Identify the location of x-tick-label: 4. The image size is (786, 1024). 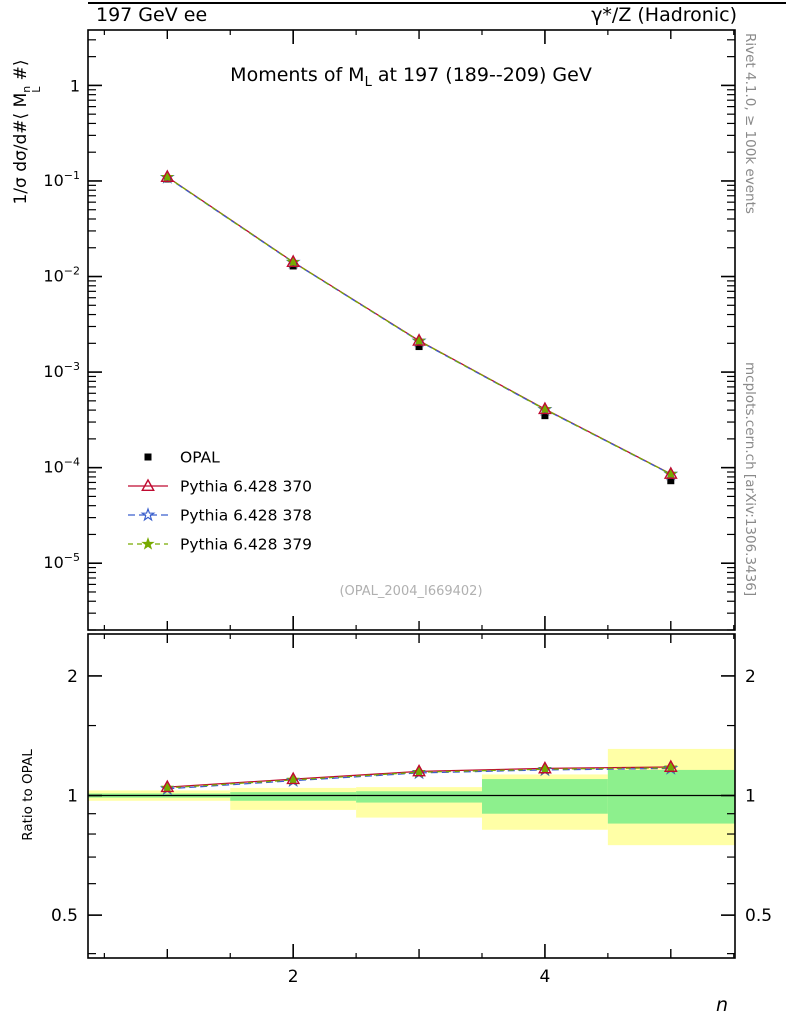
(545, 977).